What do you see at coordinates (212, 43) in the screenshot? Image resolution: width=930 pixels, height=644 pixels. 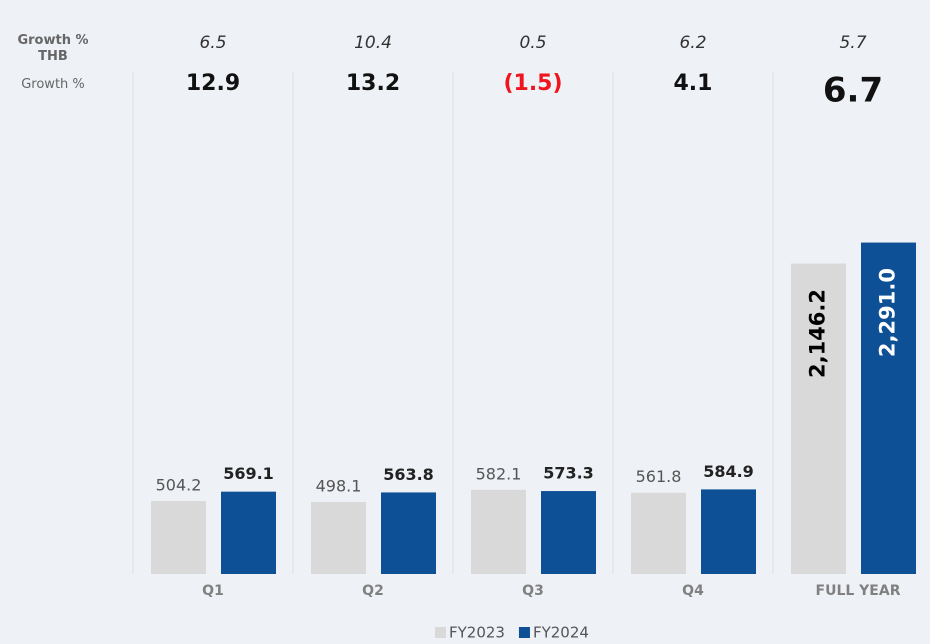 I see `growth-value: 6.5` at bounding box center [212, 43].